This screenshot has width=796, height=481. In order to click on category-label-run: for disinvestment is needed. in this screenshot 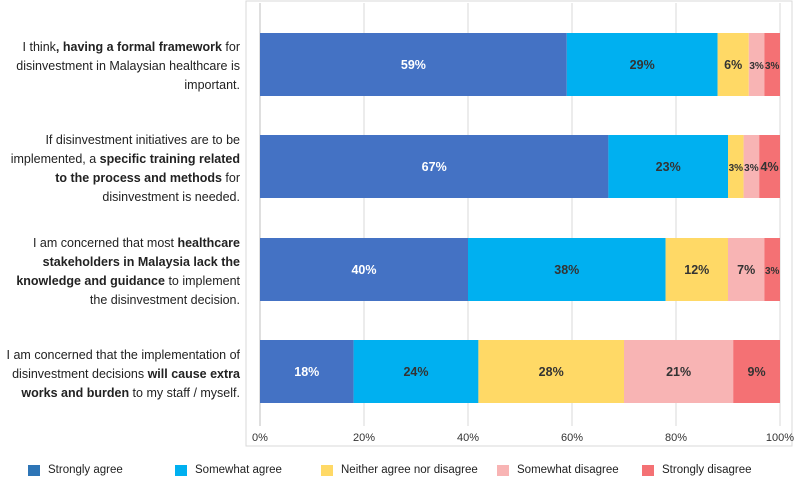, I will do `click(171, 187)`.